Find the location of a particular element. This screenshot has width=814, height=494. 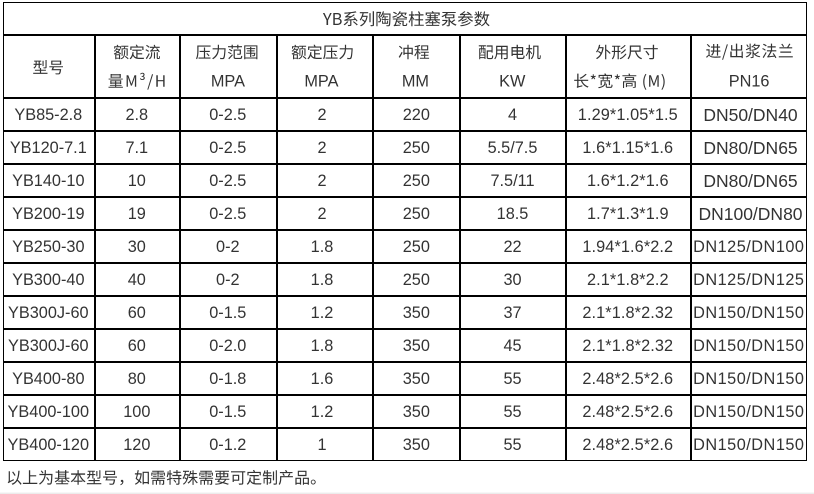

svg-text: YB400-120 is located at coordinates (48, 445).